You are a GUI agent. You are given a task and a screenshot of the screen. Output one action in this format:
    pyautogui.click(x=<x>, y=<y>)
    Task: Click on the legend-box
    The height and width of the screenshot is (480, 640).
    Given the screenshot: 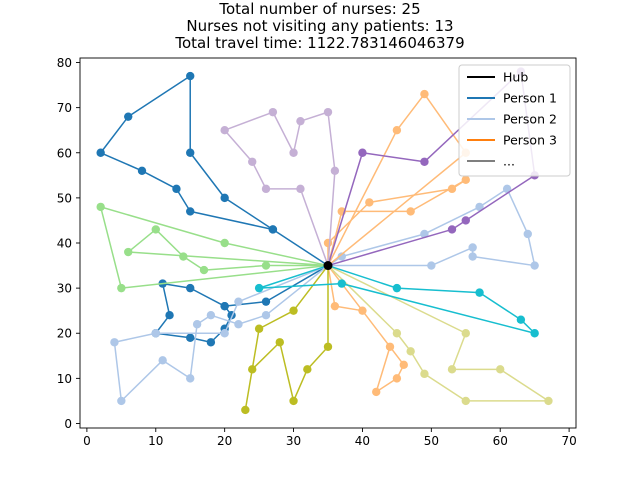 What is the action you would take?
    pyautogui.click(x=514, y=120)
    